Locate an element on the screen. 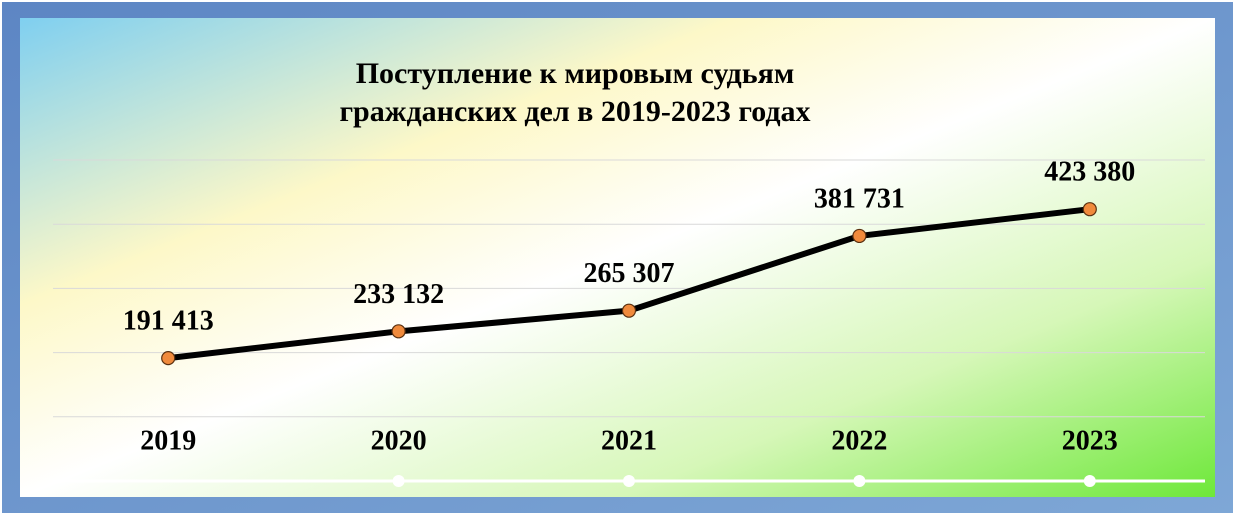  data-label: 233 132 is located at coordinates (398, 294).